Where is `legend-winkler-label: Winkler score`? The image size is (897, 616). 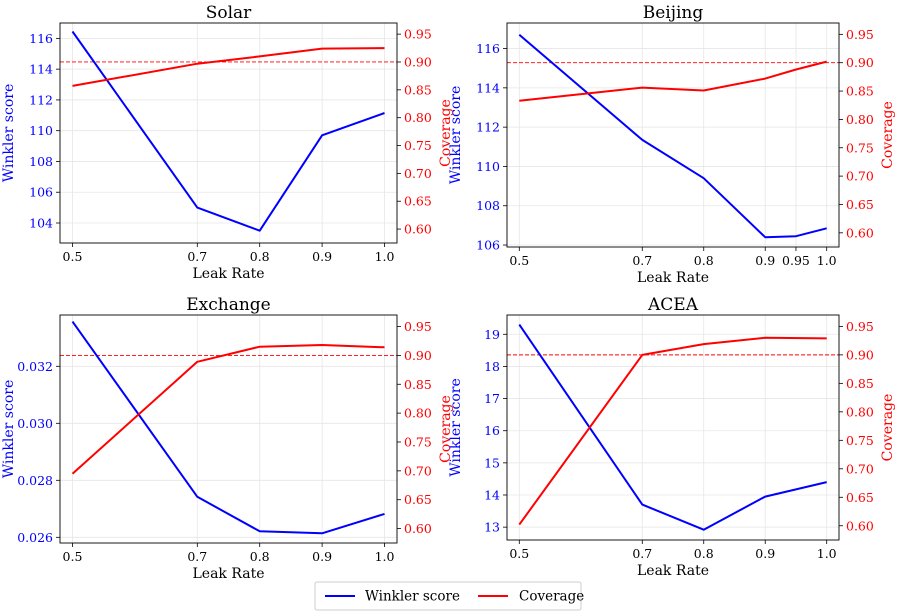 legend-winkler-label: Winkler score is located at coordinates (412, 597).